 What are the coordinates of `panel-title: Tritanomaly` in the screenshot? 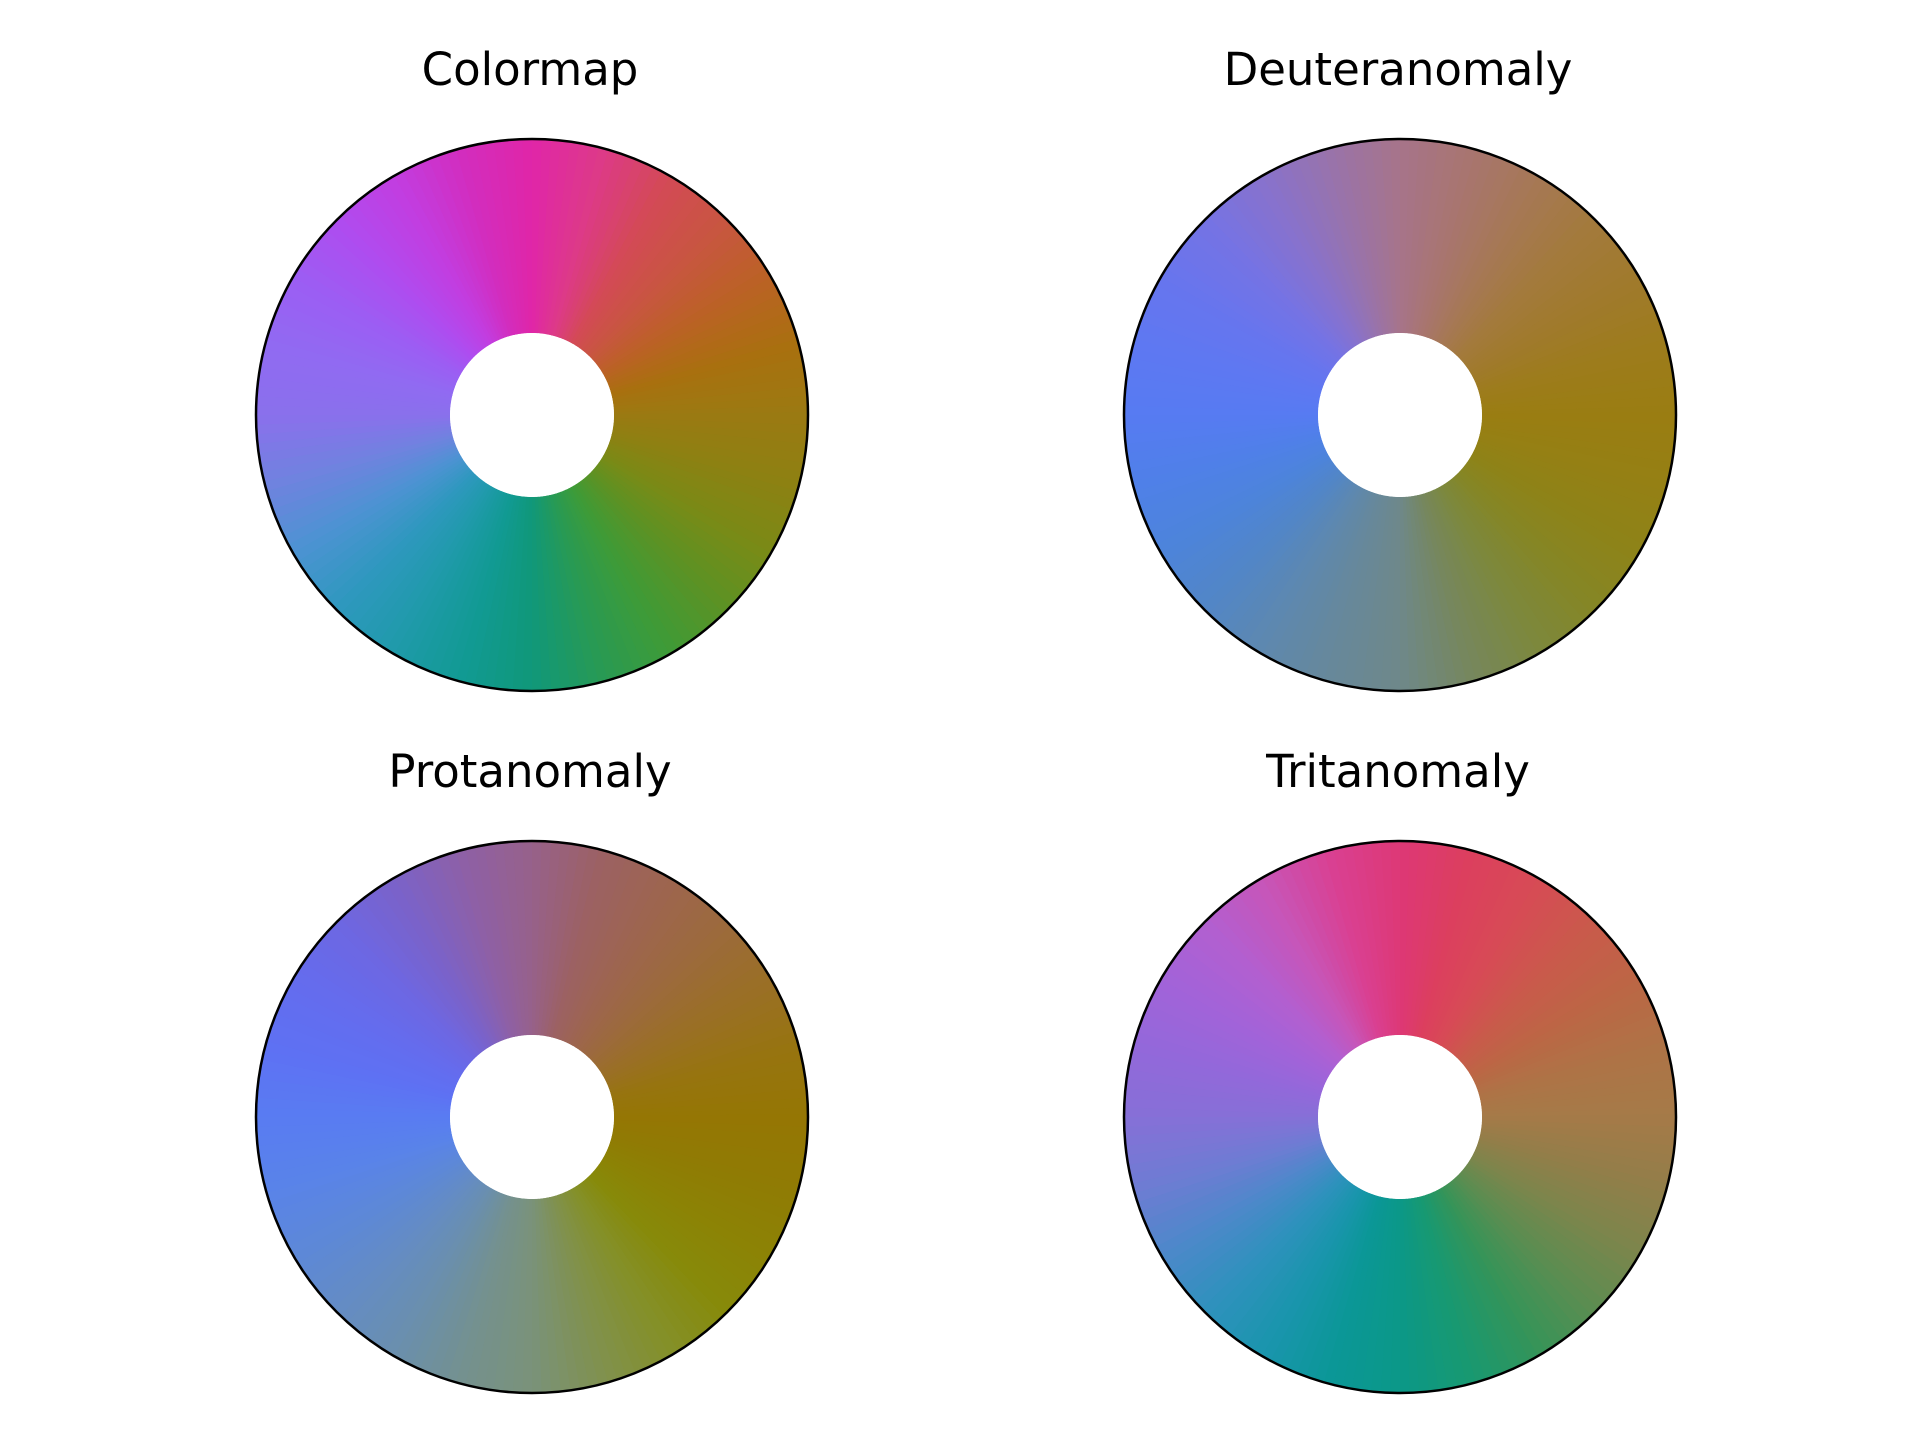 It's located at (1398, 771).